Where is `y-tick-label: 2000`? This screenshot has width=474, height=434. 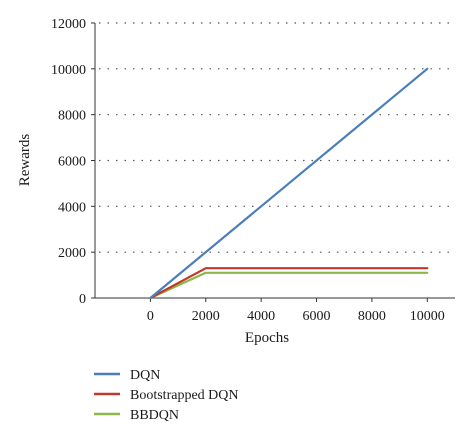
y-tick-label: 2000 is located at coordinates (72, 253).